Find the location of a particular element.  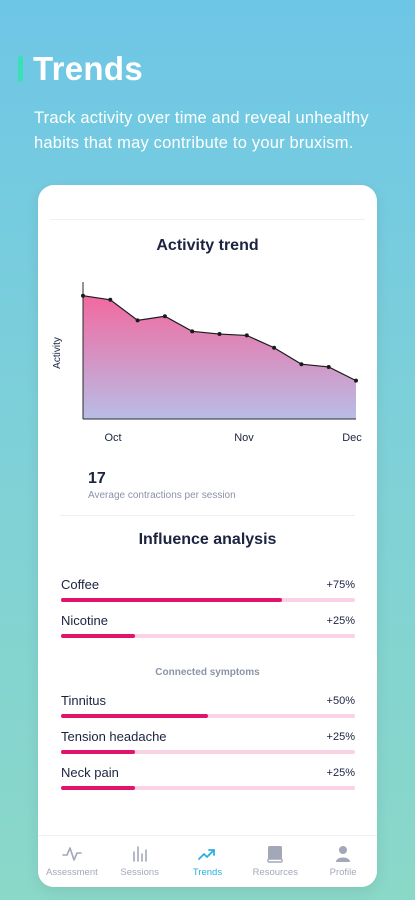

tab-bar: Assessment Sessions Trends Resources is located at coordinates (207, 861).